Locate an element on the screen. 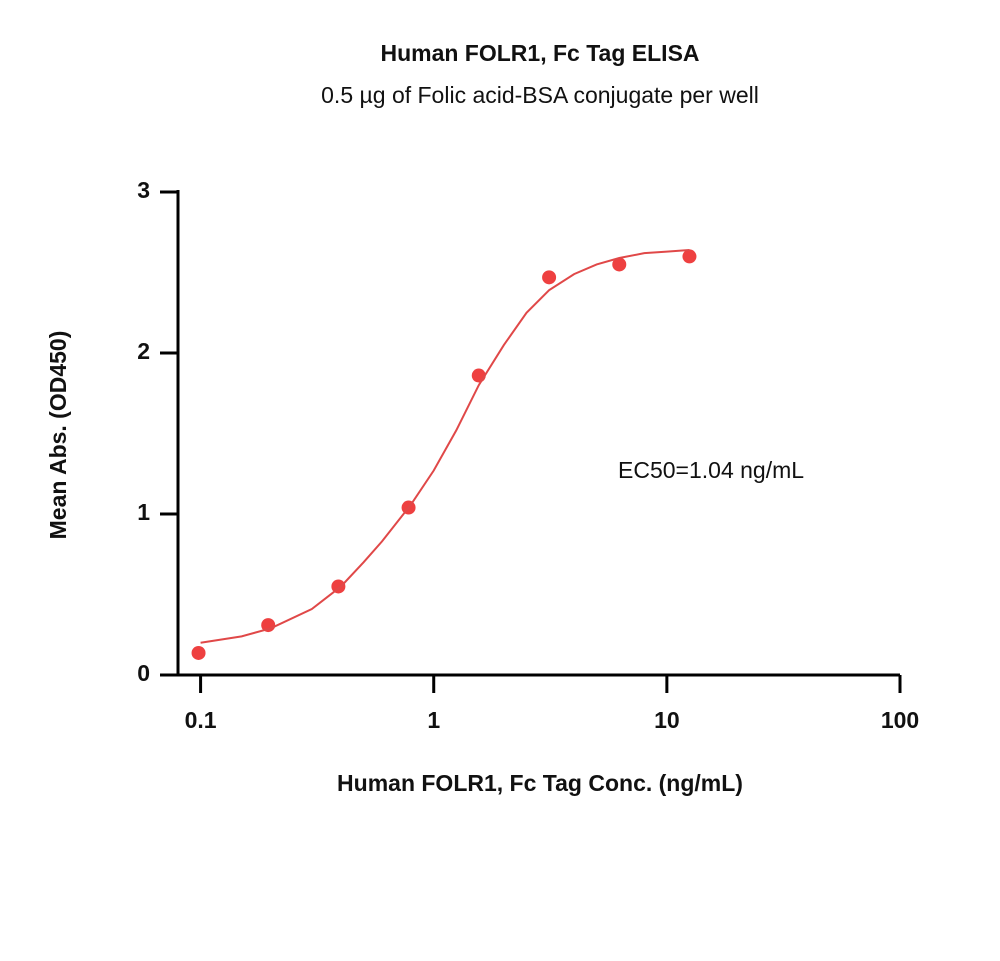 The height and width of the screenshot is (961, 1000). x-axis-title: Human FOLR1, Fc Tag Conc. (ng/mL) is located at coordinates (540, 783).